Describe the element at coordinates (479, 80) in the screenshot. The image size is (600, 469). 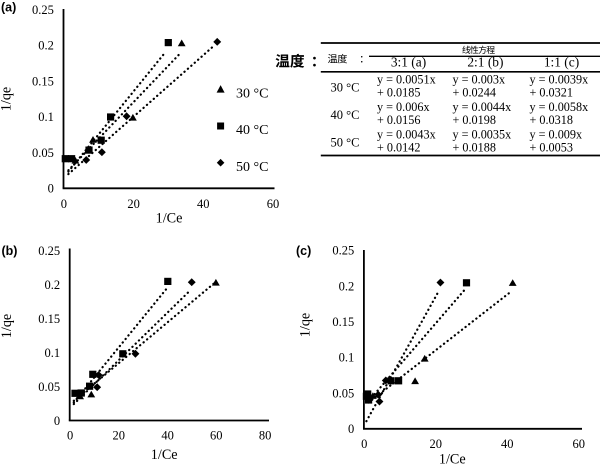
I see `svg-text: y = 0.003x` at that location.